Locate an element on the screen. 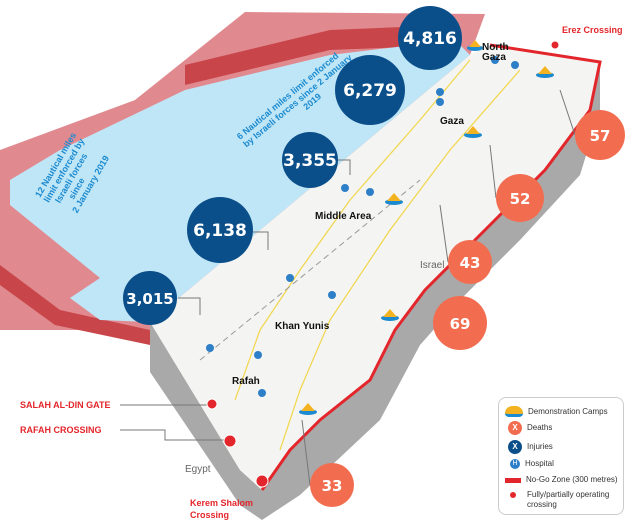 The width and height of the screenshot is (627, 527). legend-crossing: Fully/partially operating crossing is located at coordinates (557, 500).